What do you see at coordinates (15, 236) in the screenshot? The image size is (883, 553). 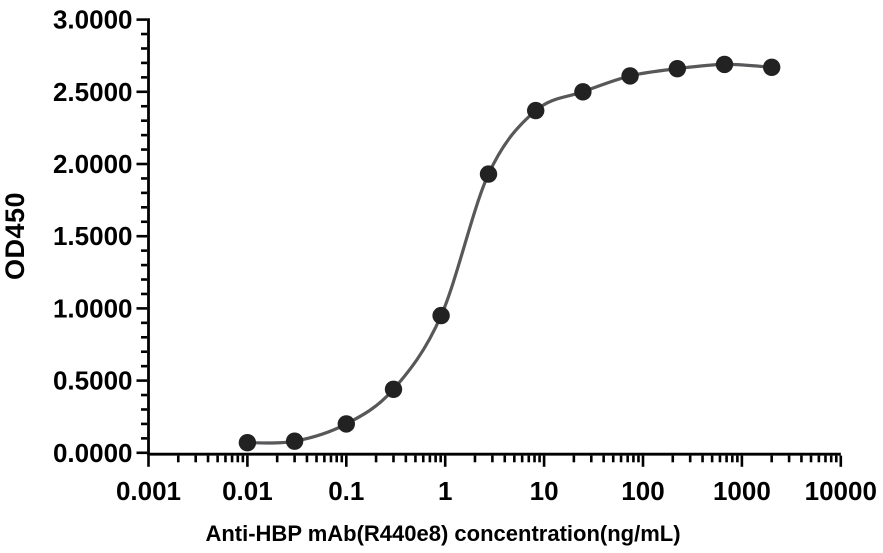 I see `y-axis-title: OD450` at bounding box center [15, 236].